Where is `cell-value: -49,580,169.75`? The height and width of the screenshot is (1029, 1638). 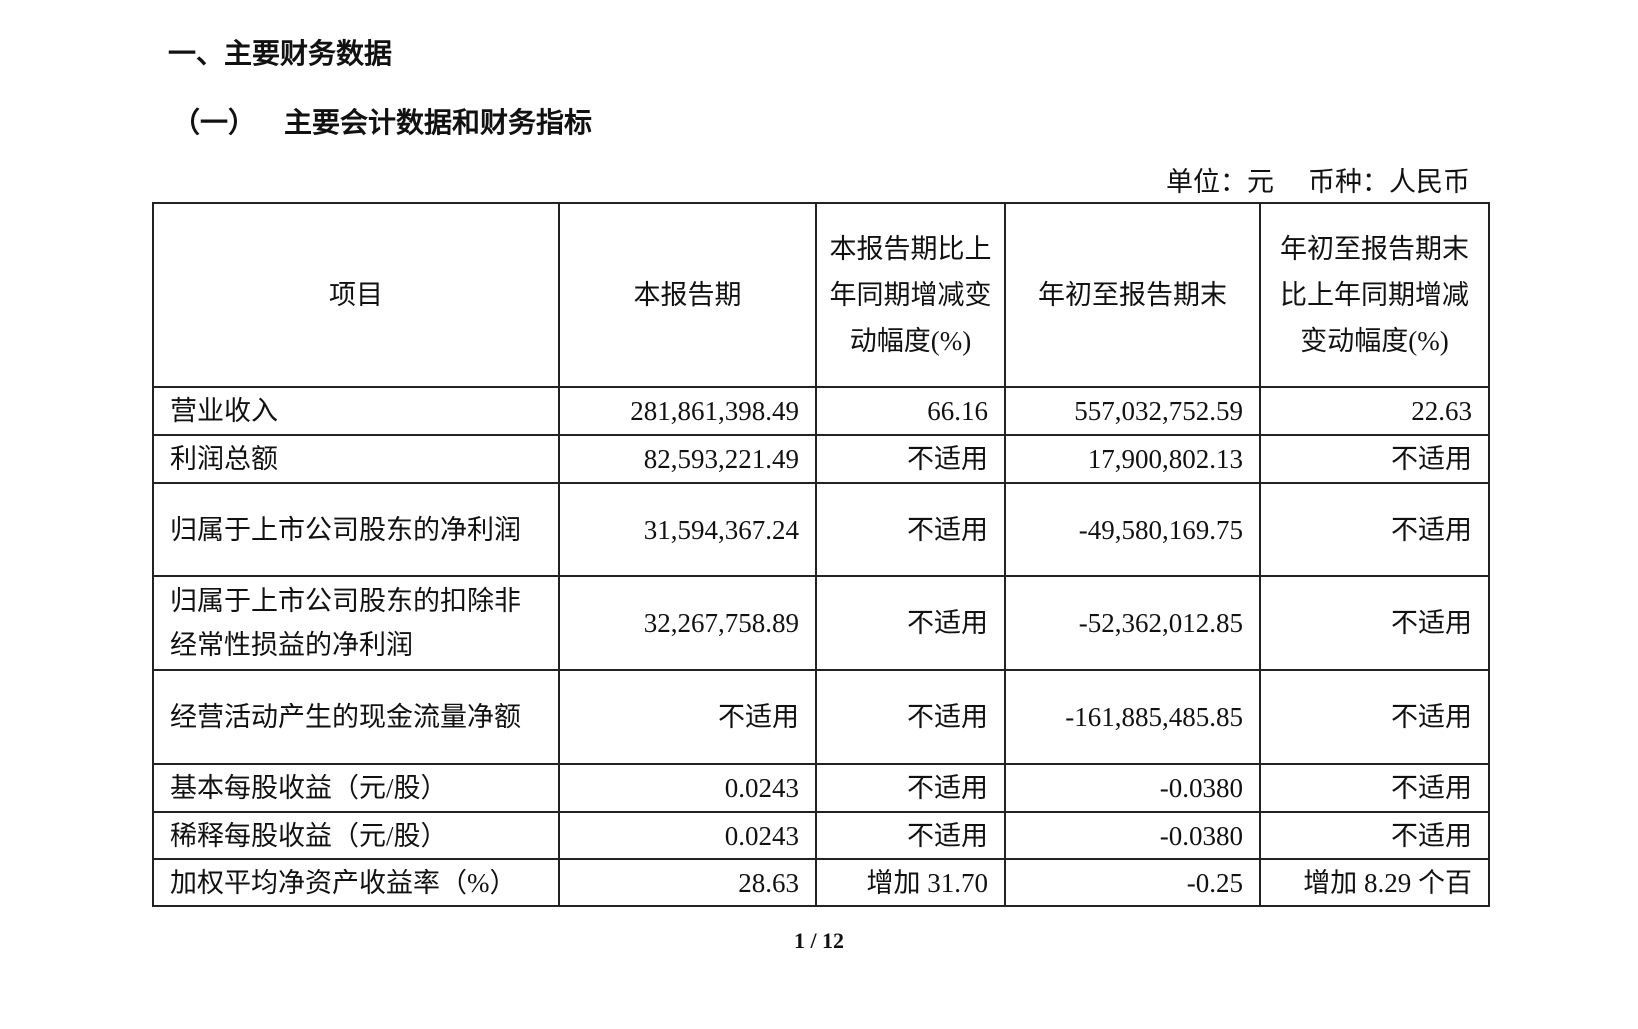 cell-value: -49,580,169.75 is located at coordinates (1132, 529).